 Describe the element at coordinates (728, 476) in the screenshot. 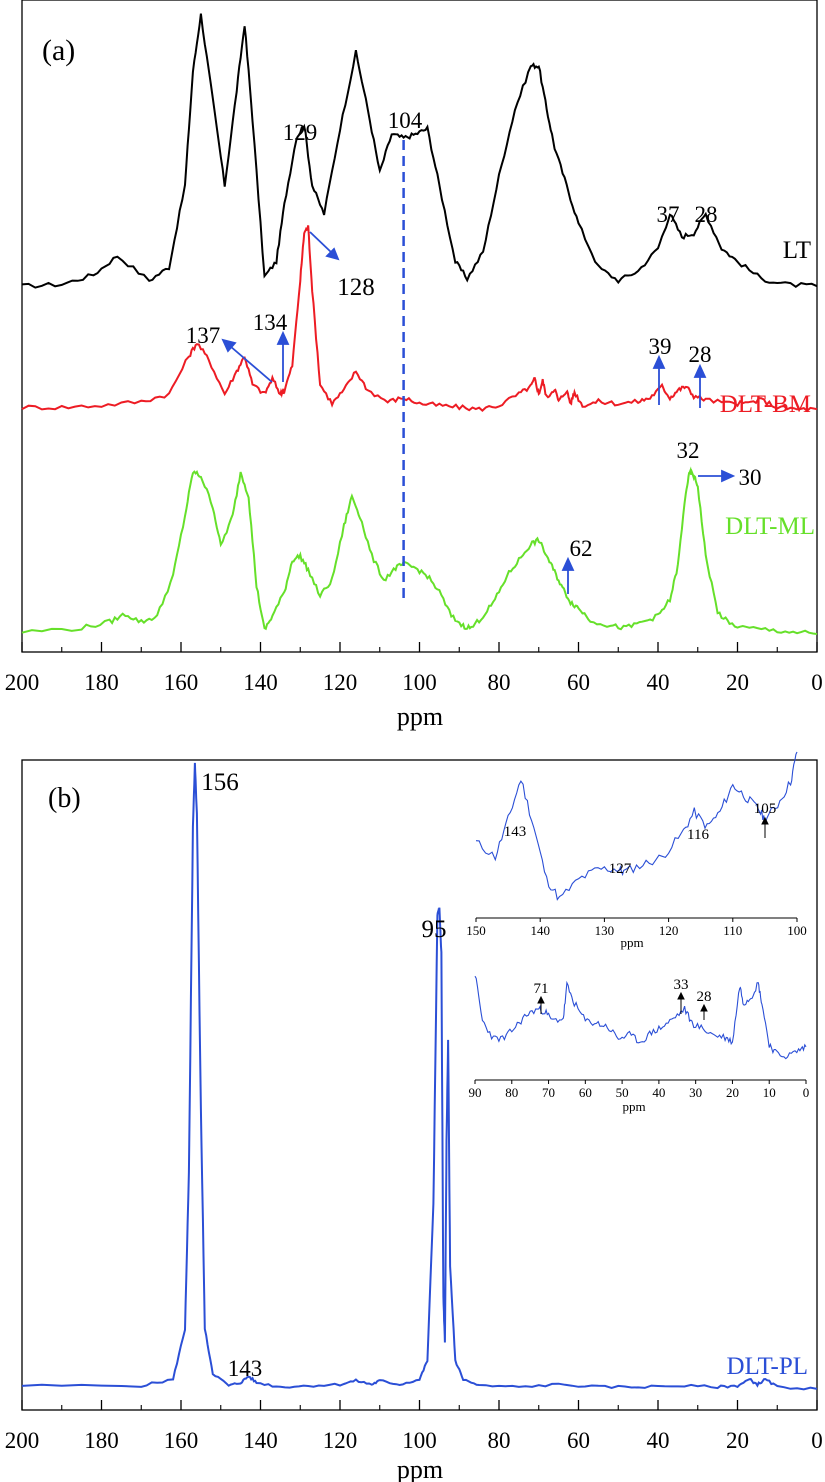

I see `arrow-30-head` at that location.